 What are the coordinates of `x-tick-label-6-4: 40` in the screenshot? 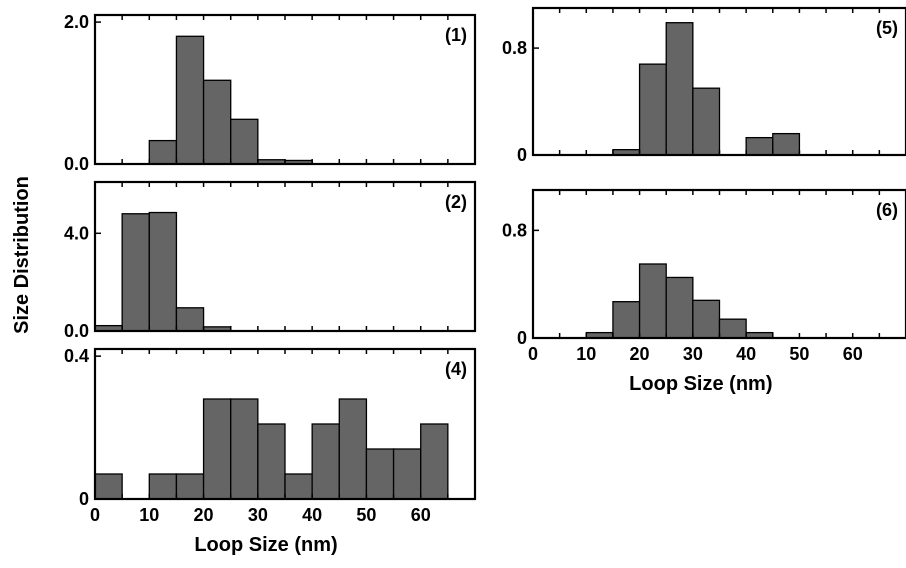 It's located at (746, 354).